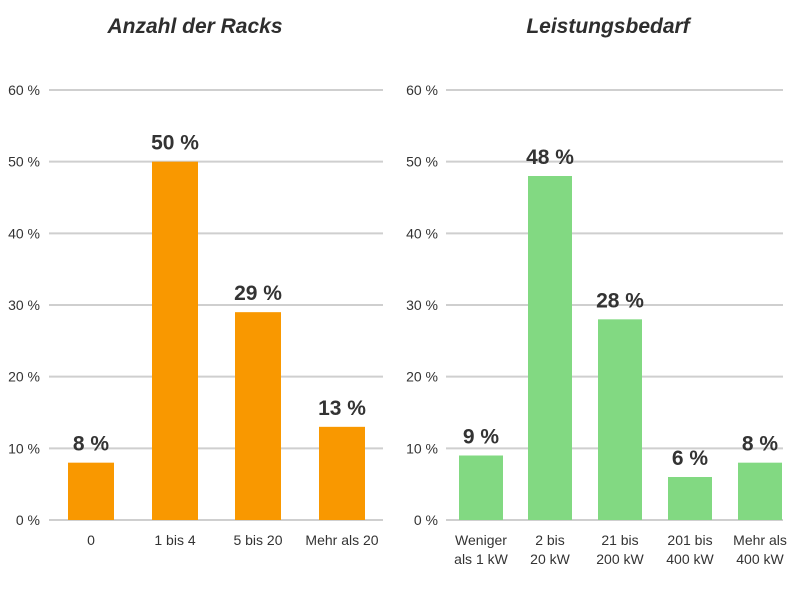  Describe the element at coordinates (690, 458) in the screenshot. I see `data-label: 6 %` at that location.